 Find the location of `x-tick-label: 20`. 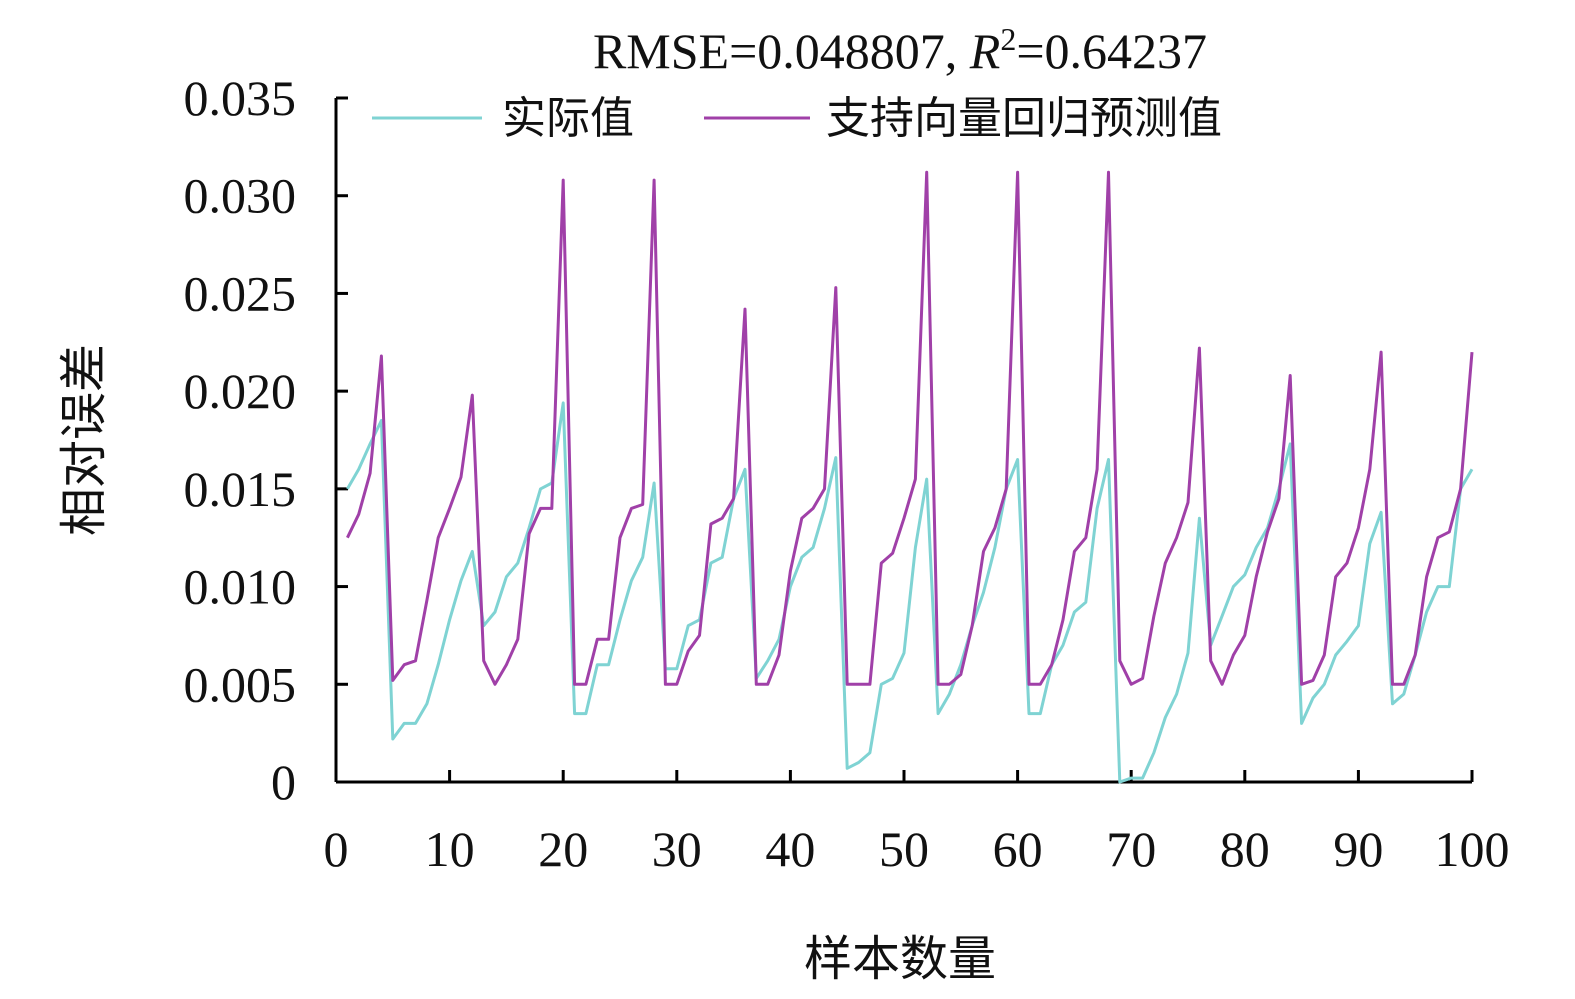

x-tick-label: 20 is located at coordinates (563, 849).